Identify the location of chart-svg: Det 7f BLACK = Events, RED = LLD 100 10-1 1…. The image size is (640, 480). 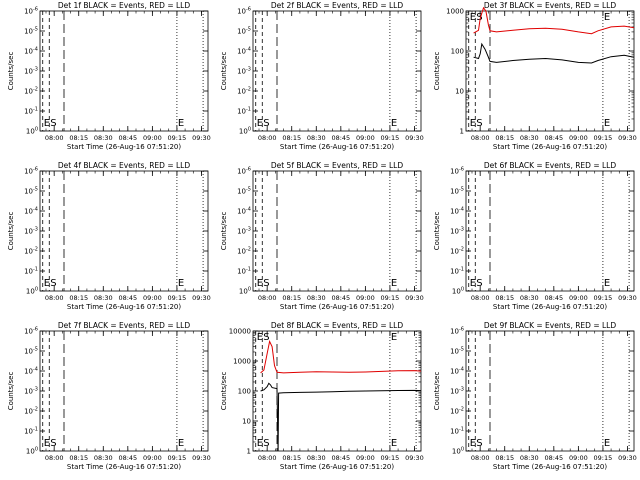
(109, 396).